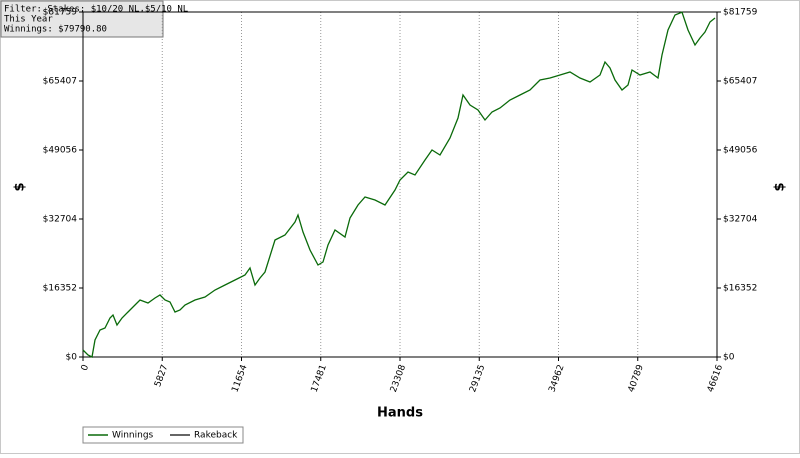 The width and height of the screenshot is (800, 458). What do you see at coordinates (72, 358) in the screenshot?
I see `y-tick-label: $0` at bounding box center [72, 358].